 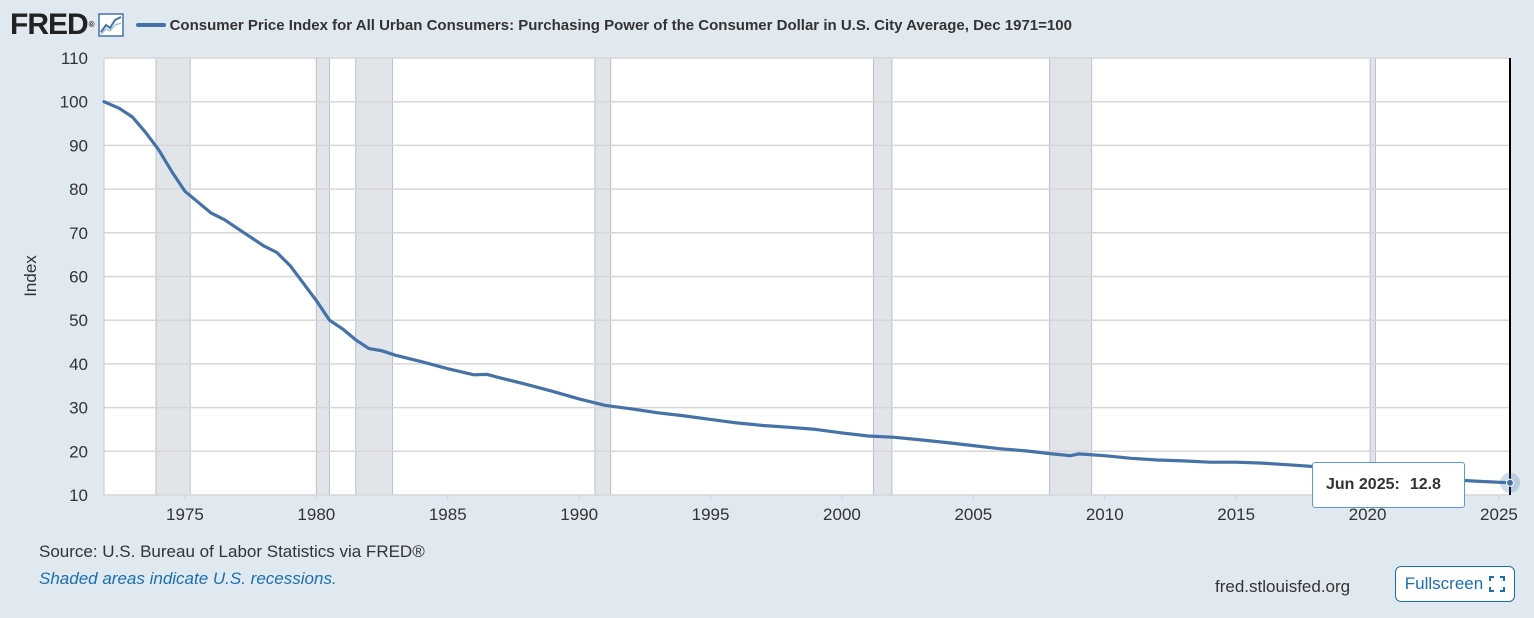 What do you see at coordinates (78, 451) in the screenshot?
I see `y-tick-label: 20` at bounding box center [78, 451].